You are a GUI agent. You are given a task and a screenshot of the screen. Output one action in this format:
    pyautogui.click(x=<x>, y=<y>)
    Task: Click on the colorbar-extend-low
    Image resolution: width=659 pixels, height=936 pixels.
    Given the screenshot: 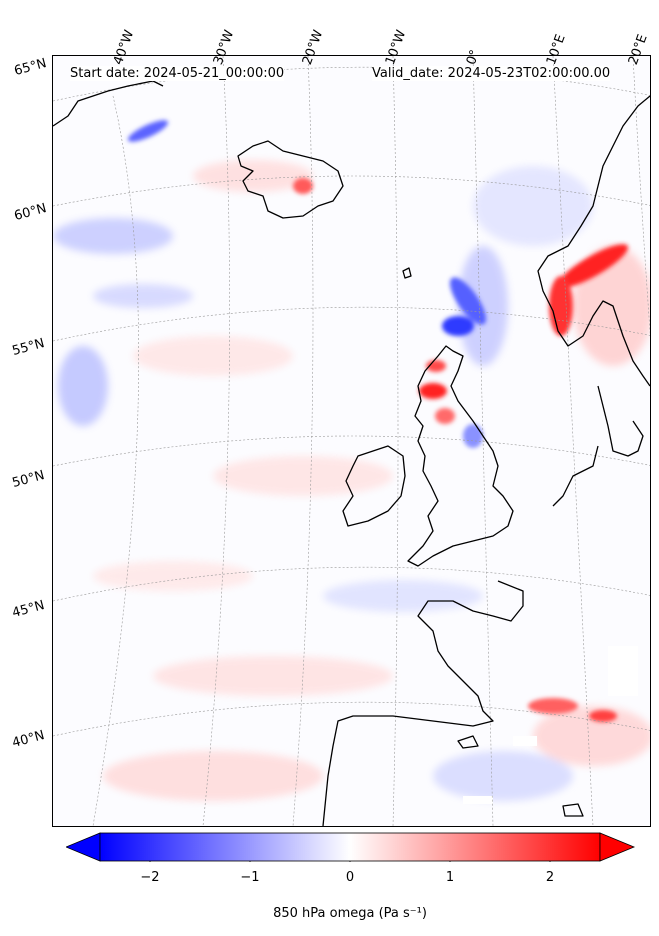 What is the action you would take?
    pyautogui.click(x=83, y=847)
    